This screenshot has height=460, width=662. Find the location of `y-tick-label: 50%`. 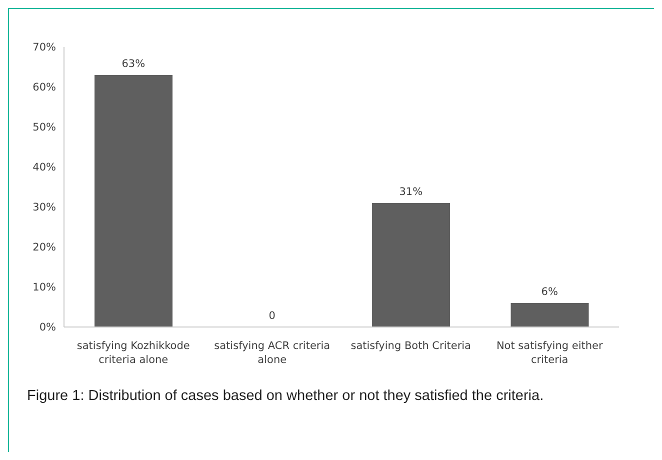

y-tick-label: 50% is located at coordinates (44, 128).